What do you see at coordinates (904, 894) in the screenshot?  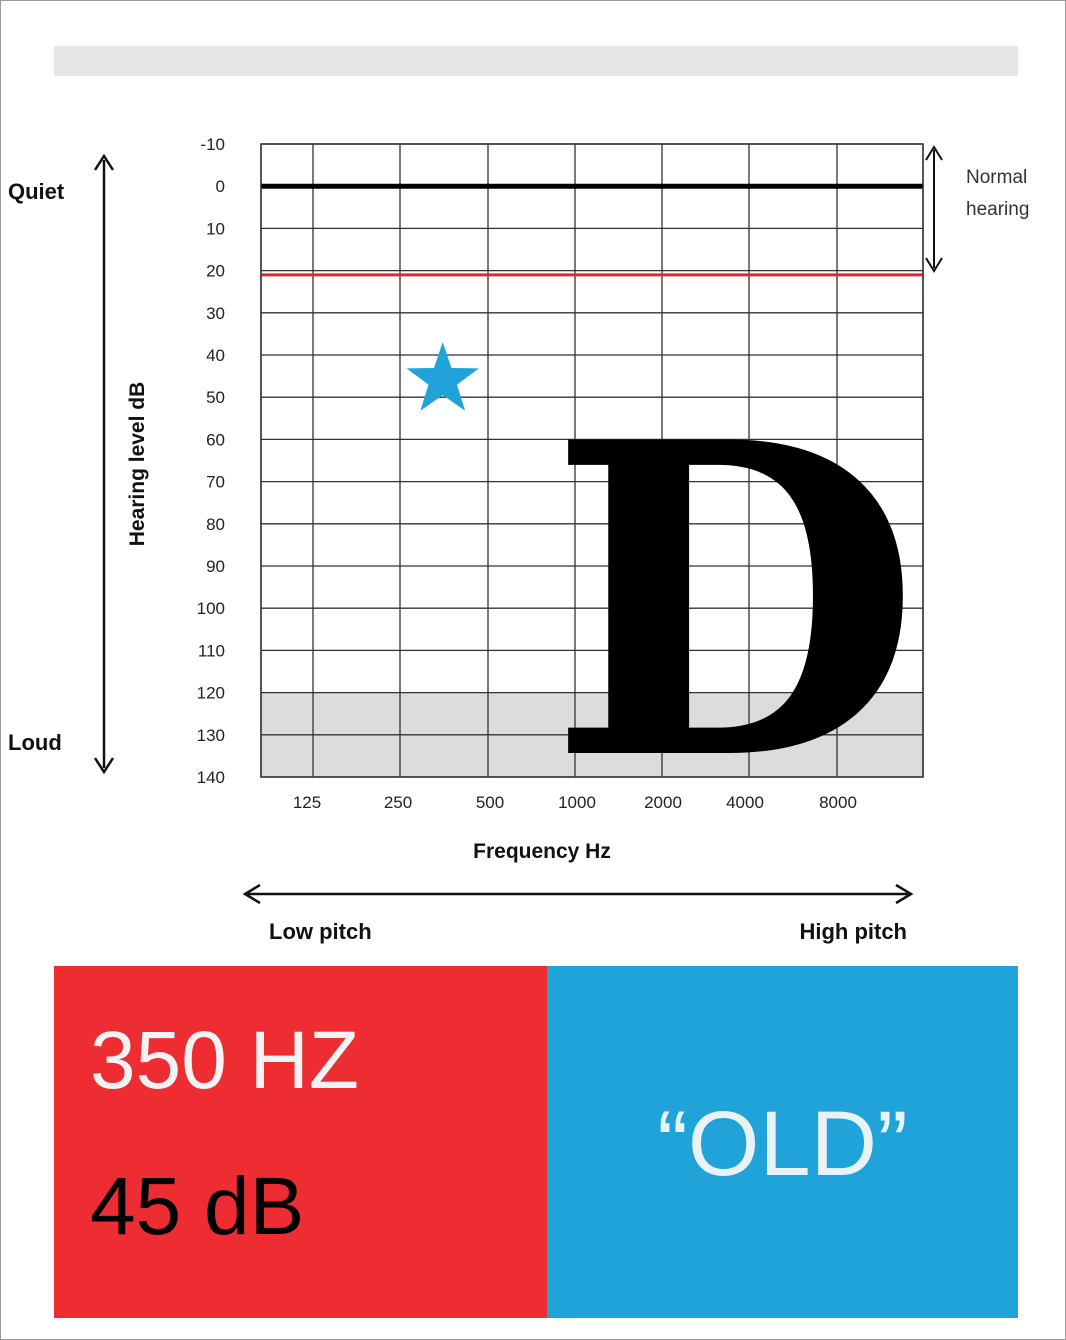 I see `arrowhead-right` at bounding box center [904, 894].